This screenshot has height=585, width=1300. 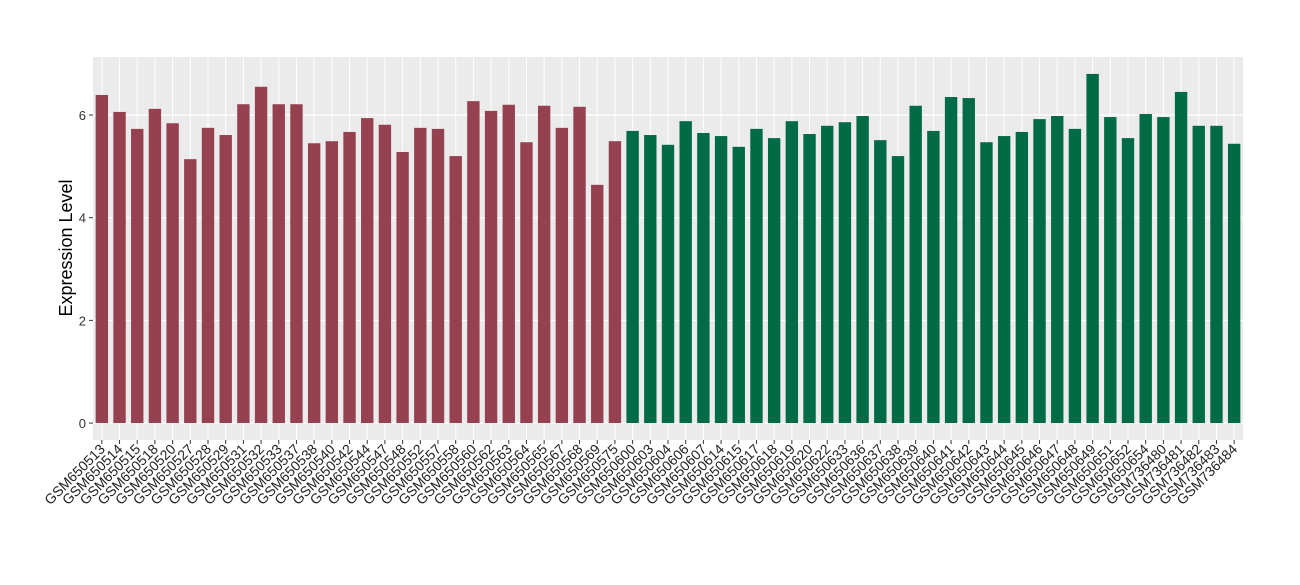 I want to click on y-tick-label: 4, so click(x=82, y=218).